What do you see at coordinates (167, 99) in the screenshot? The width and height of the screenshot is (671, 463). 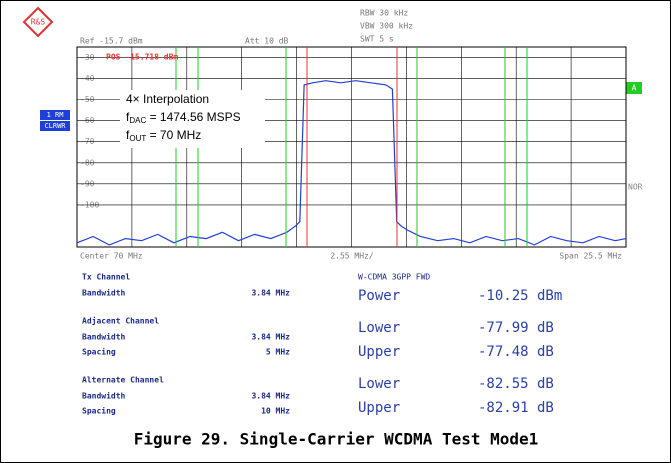 I see `annotation: 4× Interpolation` at bounding box center [167, 99].